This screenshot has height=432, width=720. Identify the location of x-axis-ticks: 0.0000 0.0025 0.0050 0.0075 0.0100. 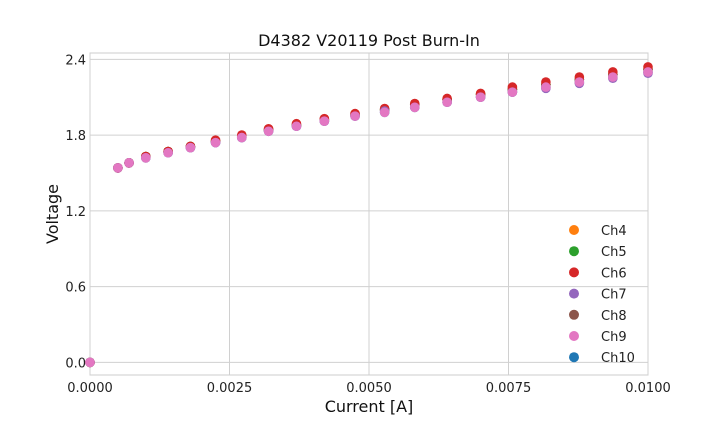
(369, 388).